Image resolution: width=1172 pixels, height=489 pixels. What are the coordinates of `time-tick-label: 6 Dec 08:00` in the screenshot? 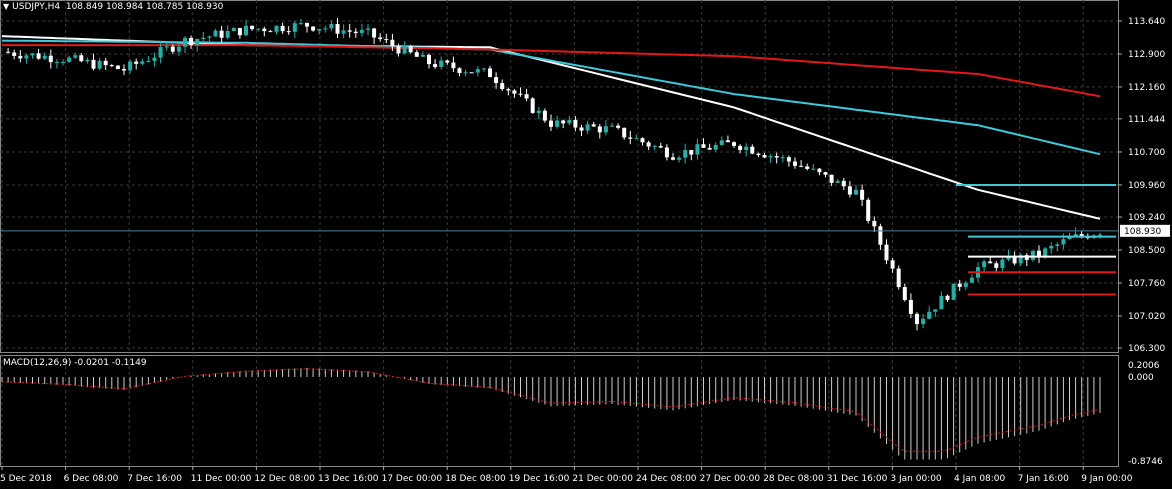 It's located at (91, 479).